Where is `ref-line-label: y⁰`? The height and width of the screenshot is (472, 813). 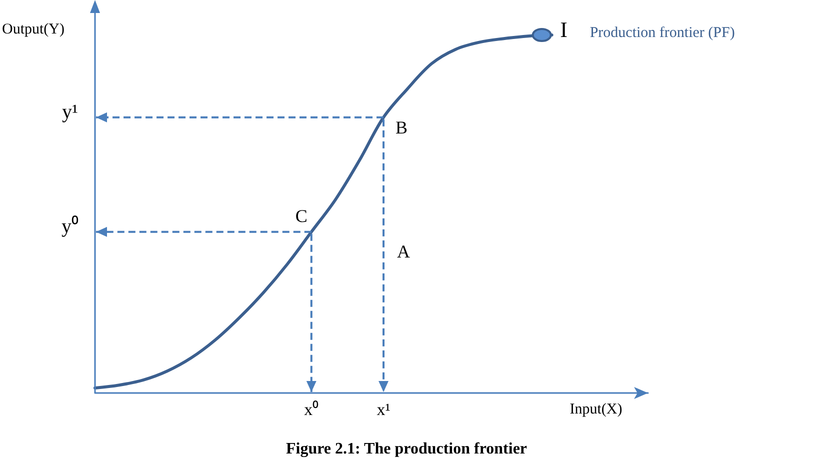 ref-line-label: y⁰ is located at coordinates (70, 226).